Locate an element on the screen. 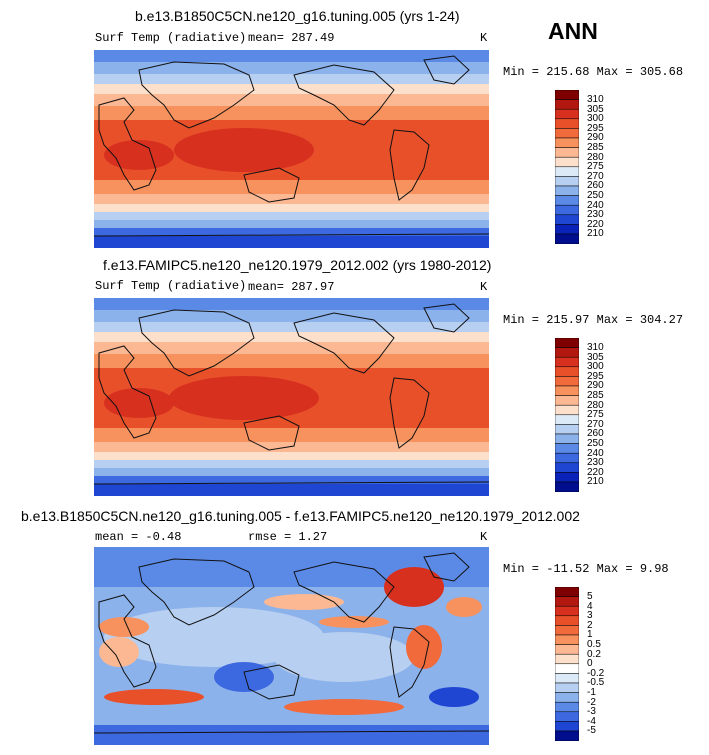 This screenshot has width=709, height=755. panel-2-units: K is located at coordinates (484, 287).